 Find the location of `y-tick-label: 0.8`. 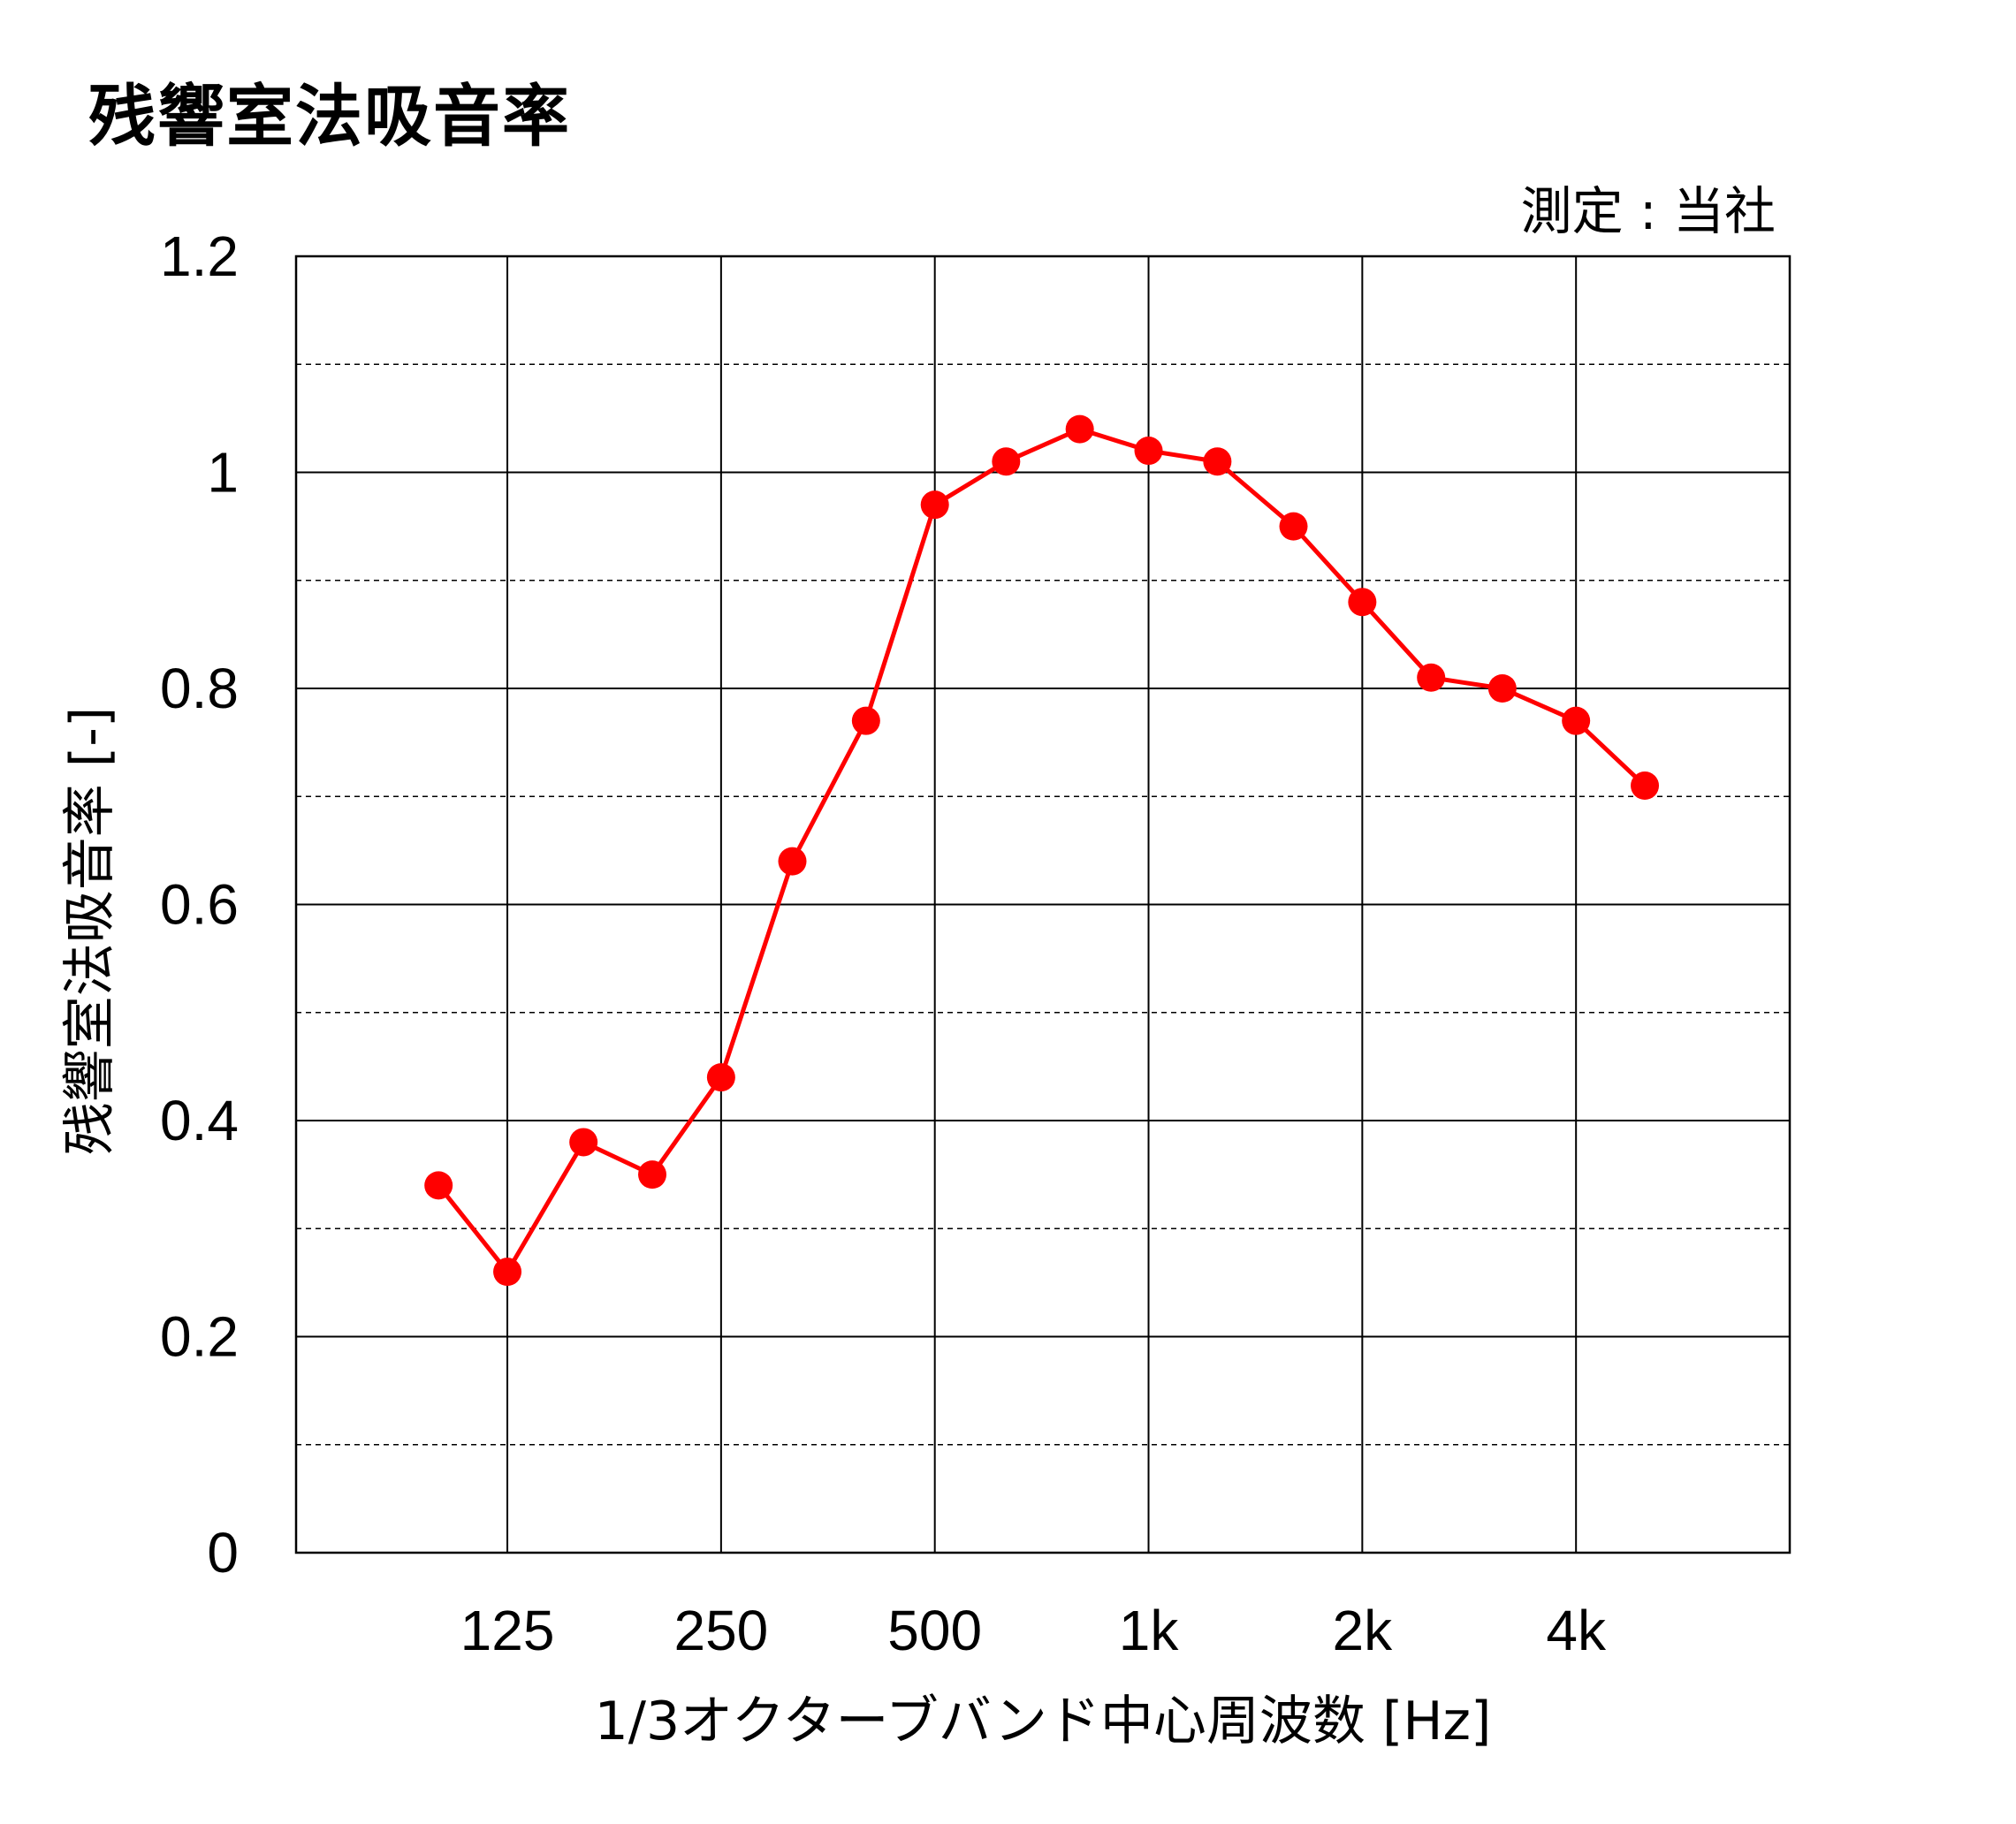

y-tick-label: 0.8 is located at coordinates (200, 688).